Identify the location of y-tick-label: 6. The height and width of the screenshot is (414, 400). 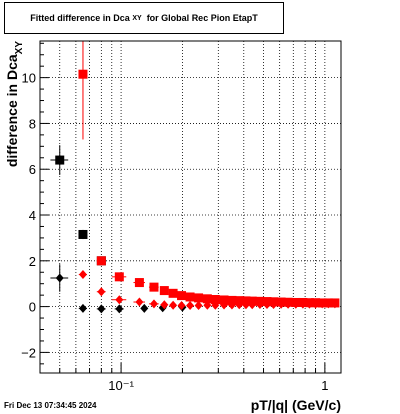
(32, 169).